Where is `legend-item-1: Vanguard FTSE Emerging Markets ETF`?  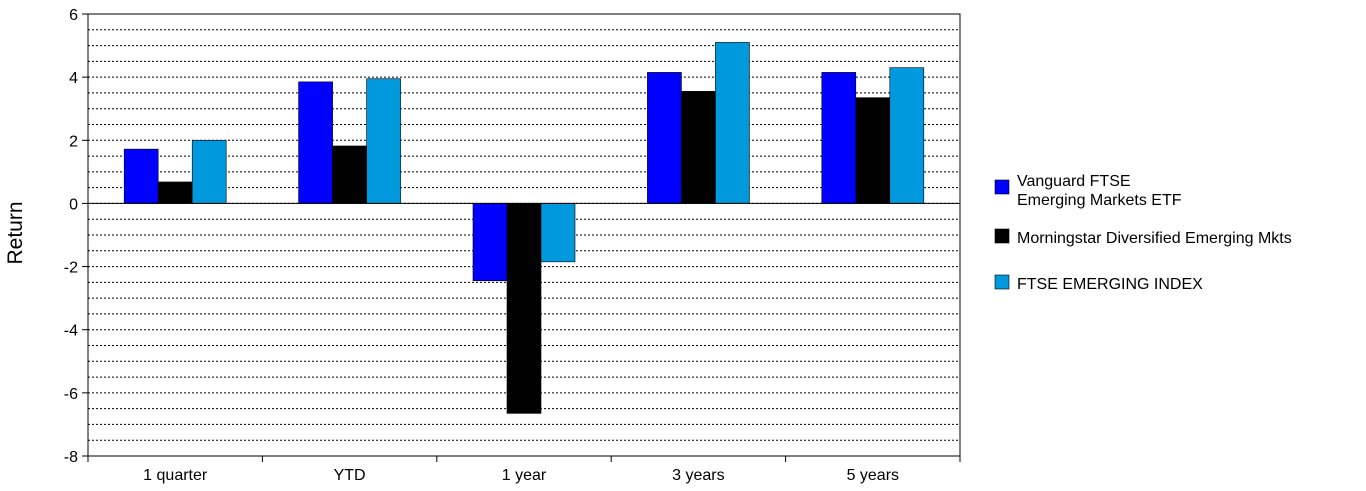 legend-item-1: Vanguard FTSE Emerging Markets ETF is located at coordinates (1088, 191).